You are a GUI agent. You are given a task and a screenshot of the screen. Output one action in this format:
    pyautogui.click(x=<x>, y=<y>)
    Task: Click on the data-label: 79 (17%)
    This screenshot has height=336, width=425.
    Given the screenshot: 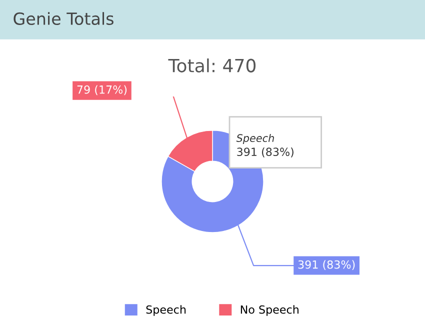 What is the action you would take?
    pyautogui.click(x=102, y=90)
    